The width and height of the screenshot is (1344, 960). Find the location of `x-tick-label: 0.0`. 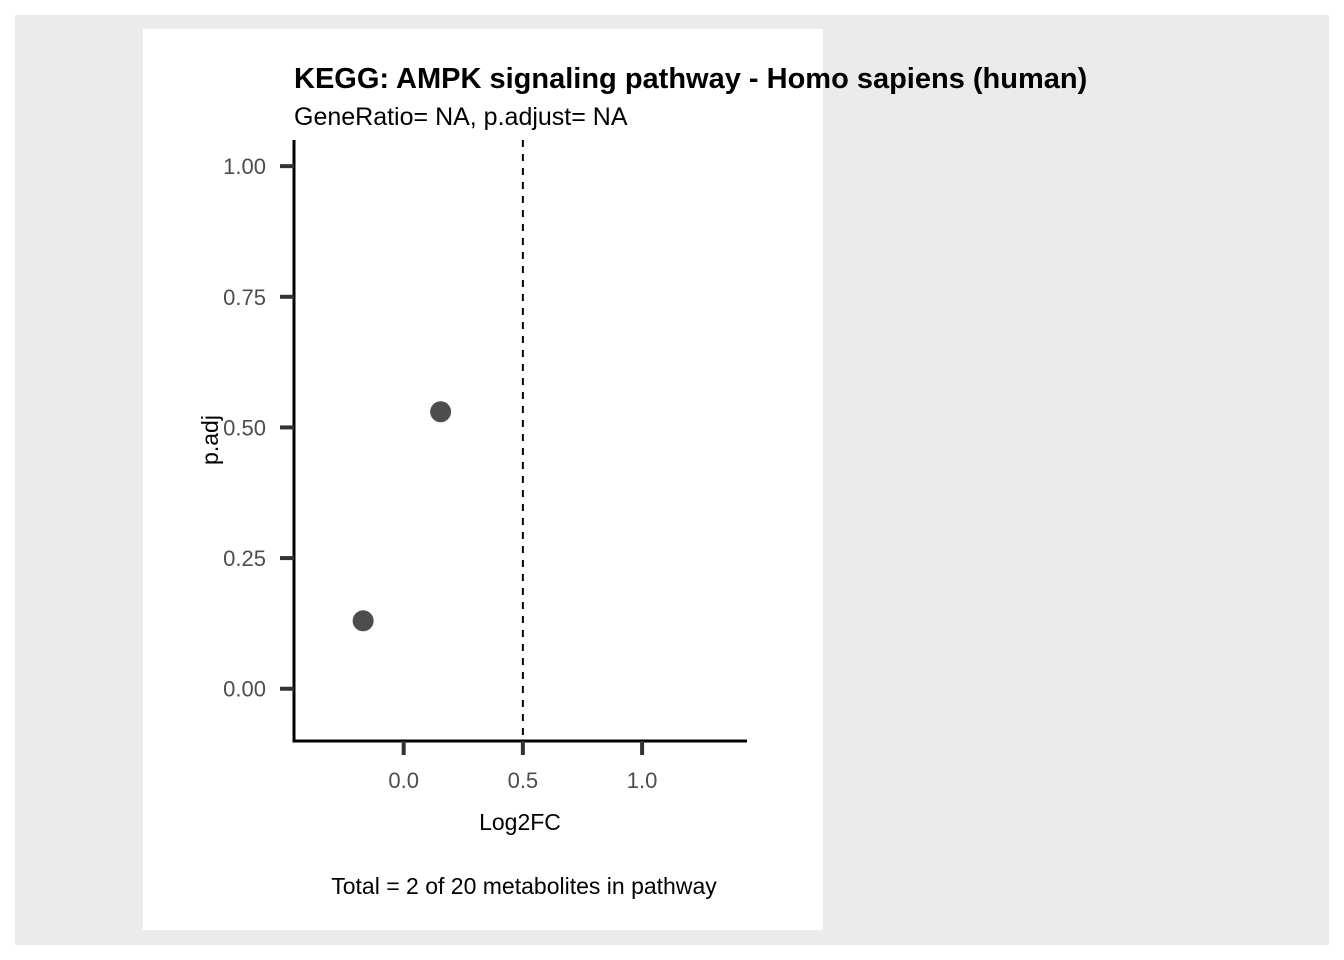

x-tick-label: 0.0 is located at coordinates (403, 780).